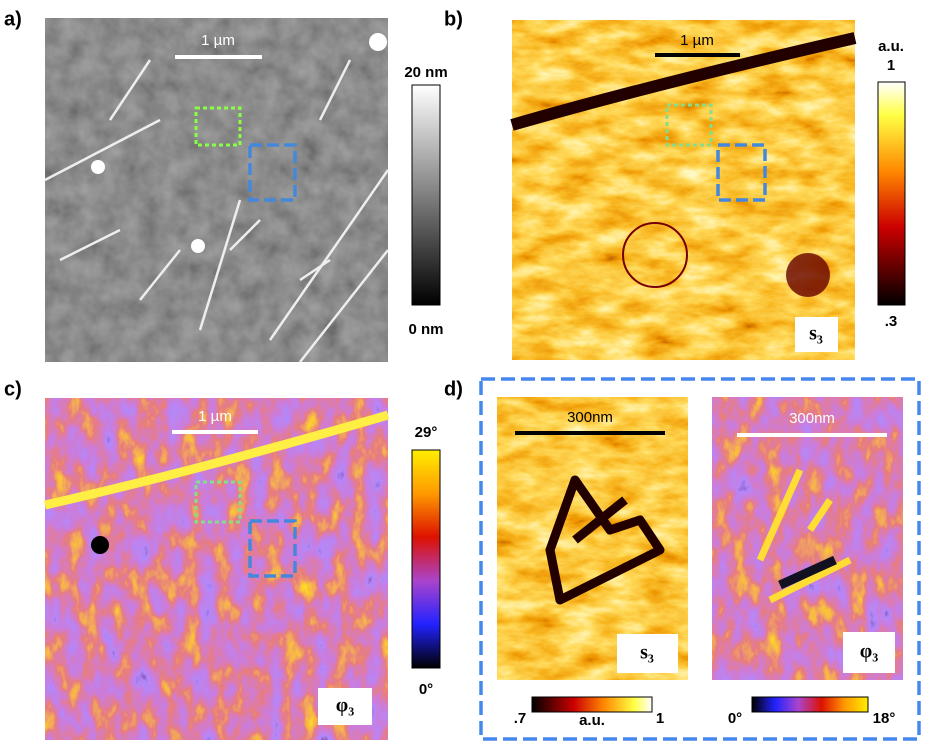 Image resolution: width=926 pixels, height=746 pixels. What do you see at coordinates (426, 432) in the screenshot?
I see `colorbar-label: 29°` at bounding box center [426, 432].